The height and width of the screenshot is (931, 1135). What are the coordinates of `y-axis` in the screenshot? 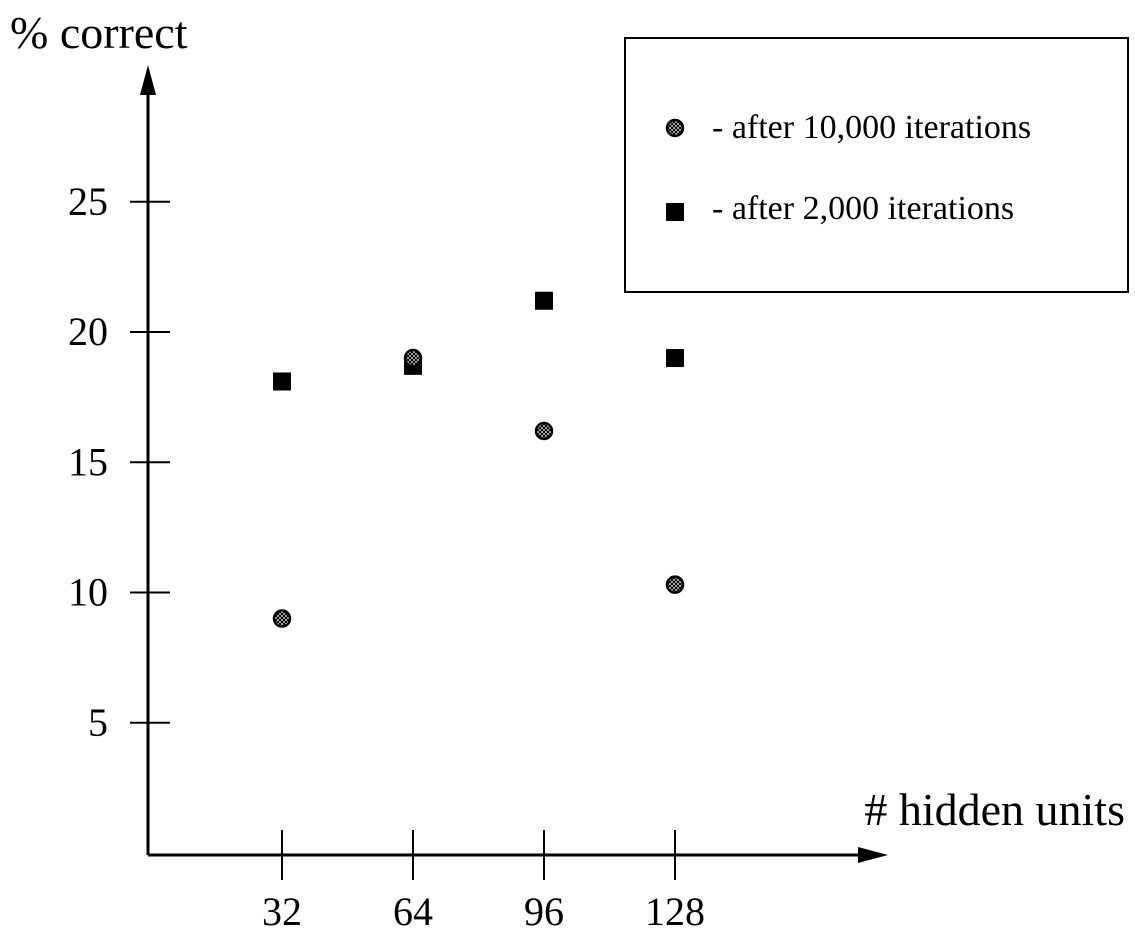 It's located at (148, 460).